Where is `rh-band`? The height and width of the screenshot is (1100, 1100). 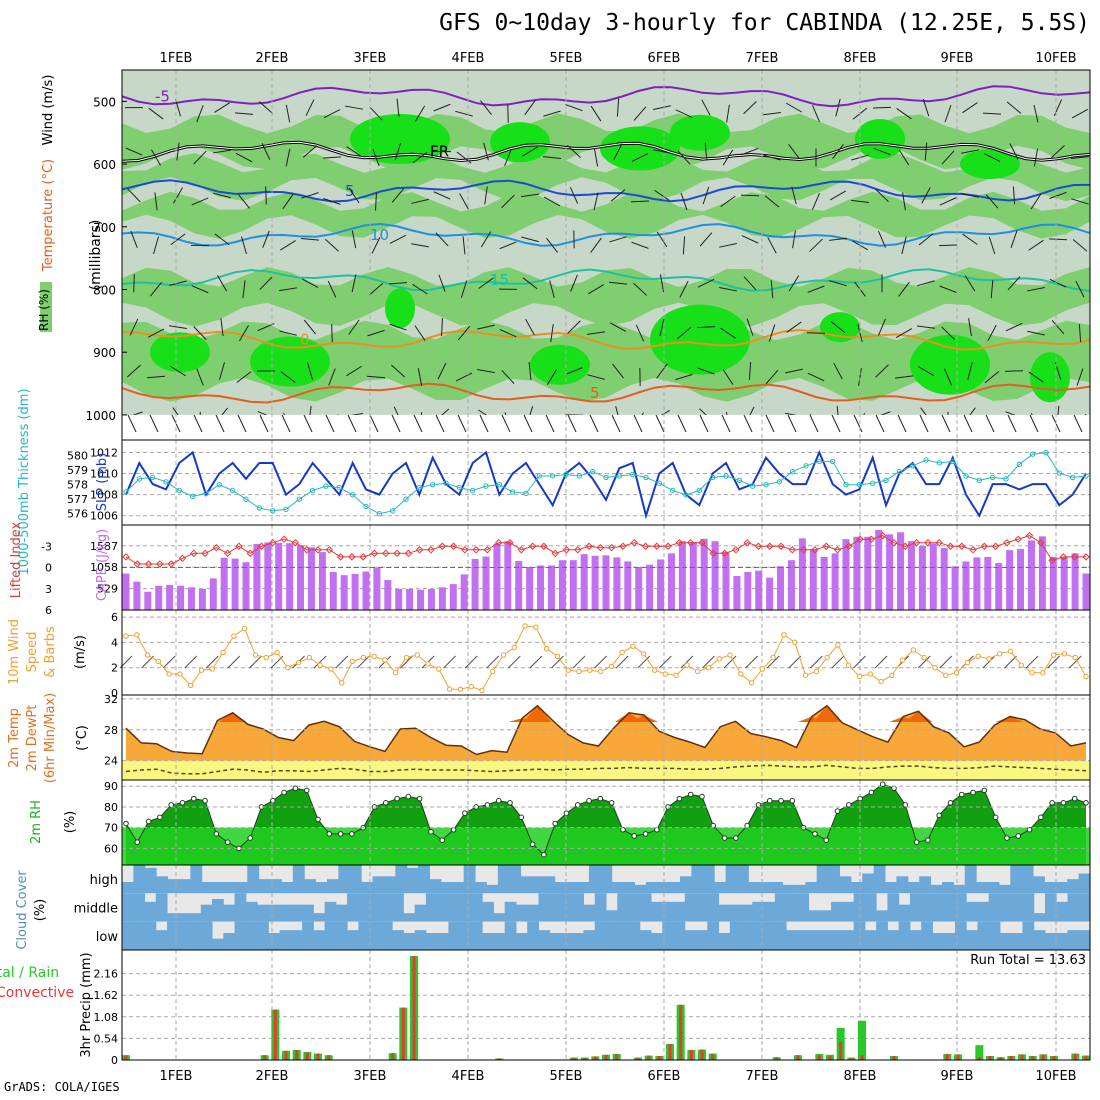 rh-band is located at coordinates (606, 177).